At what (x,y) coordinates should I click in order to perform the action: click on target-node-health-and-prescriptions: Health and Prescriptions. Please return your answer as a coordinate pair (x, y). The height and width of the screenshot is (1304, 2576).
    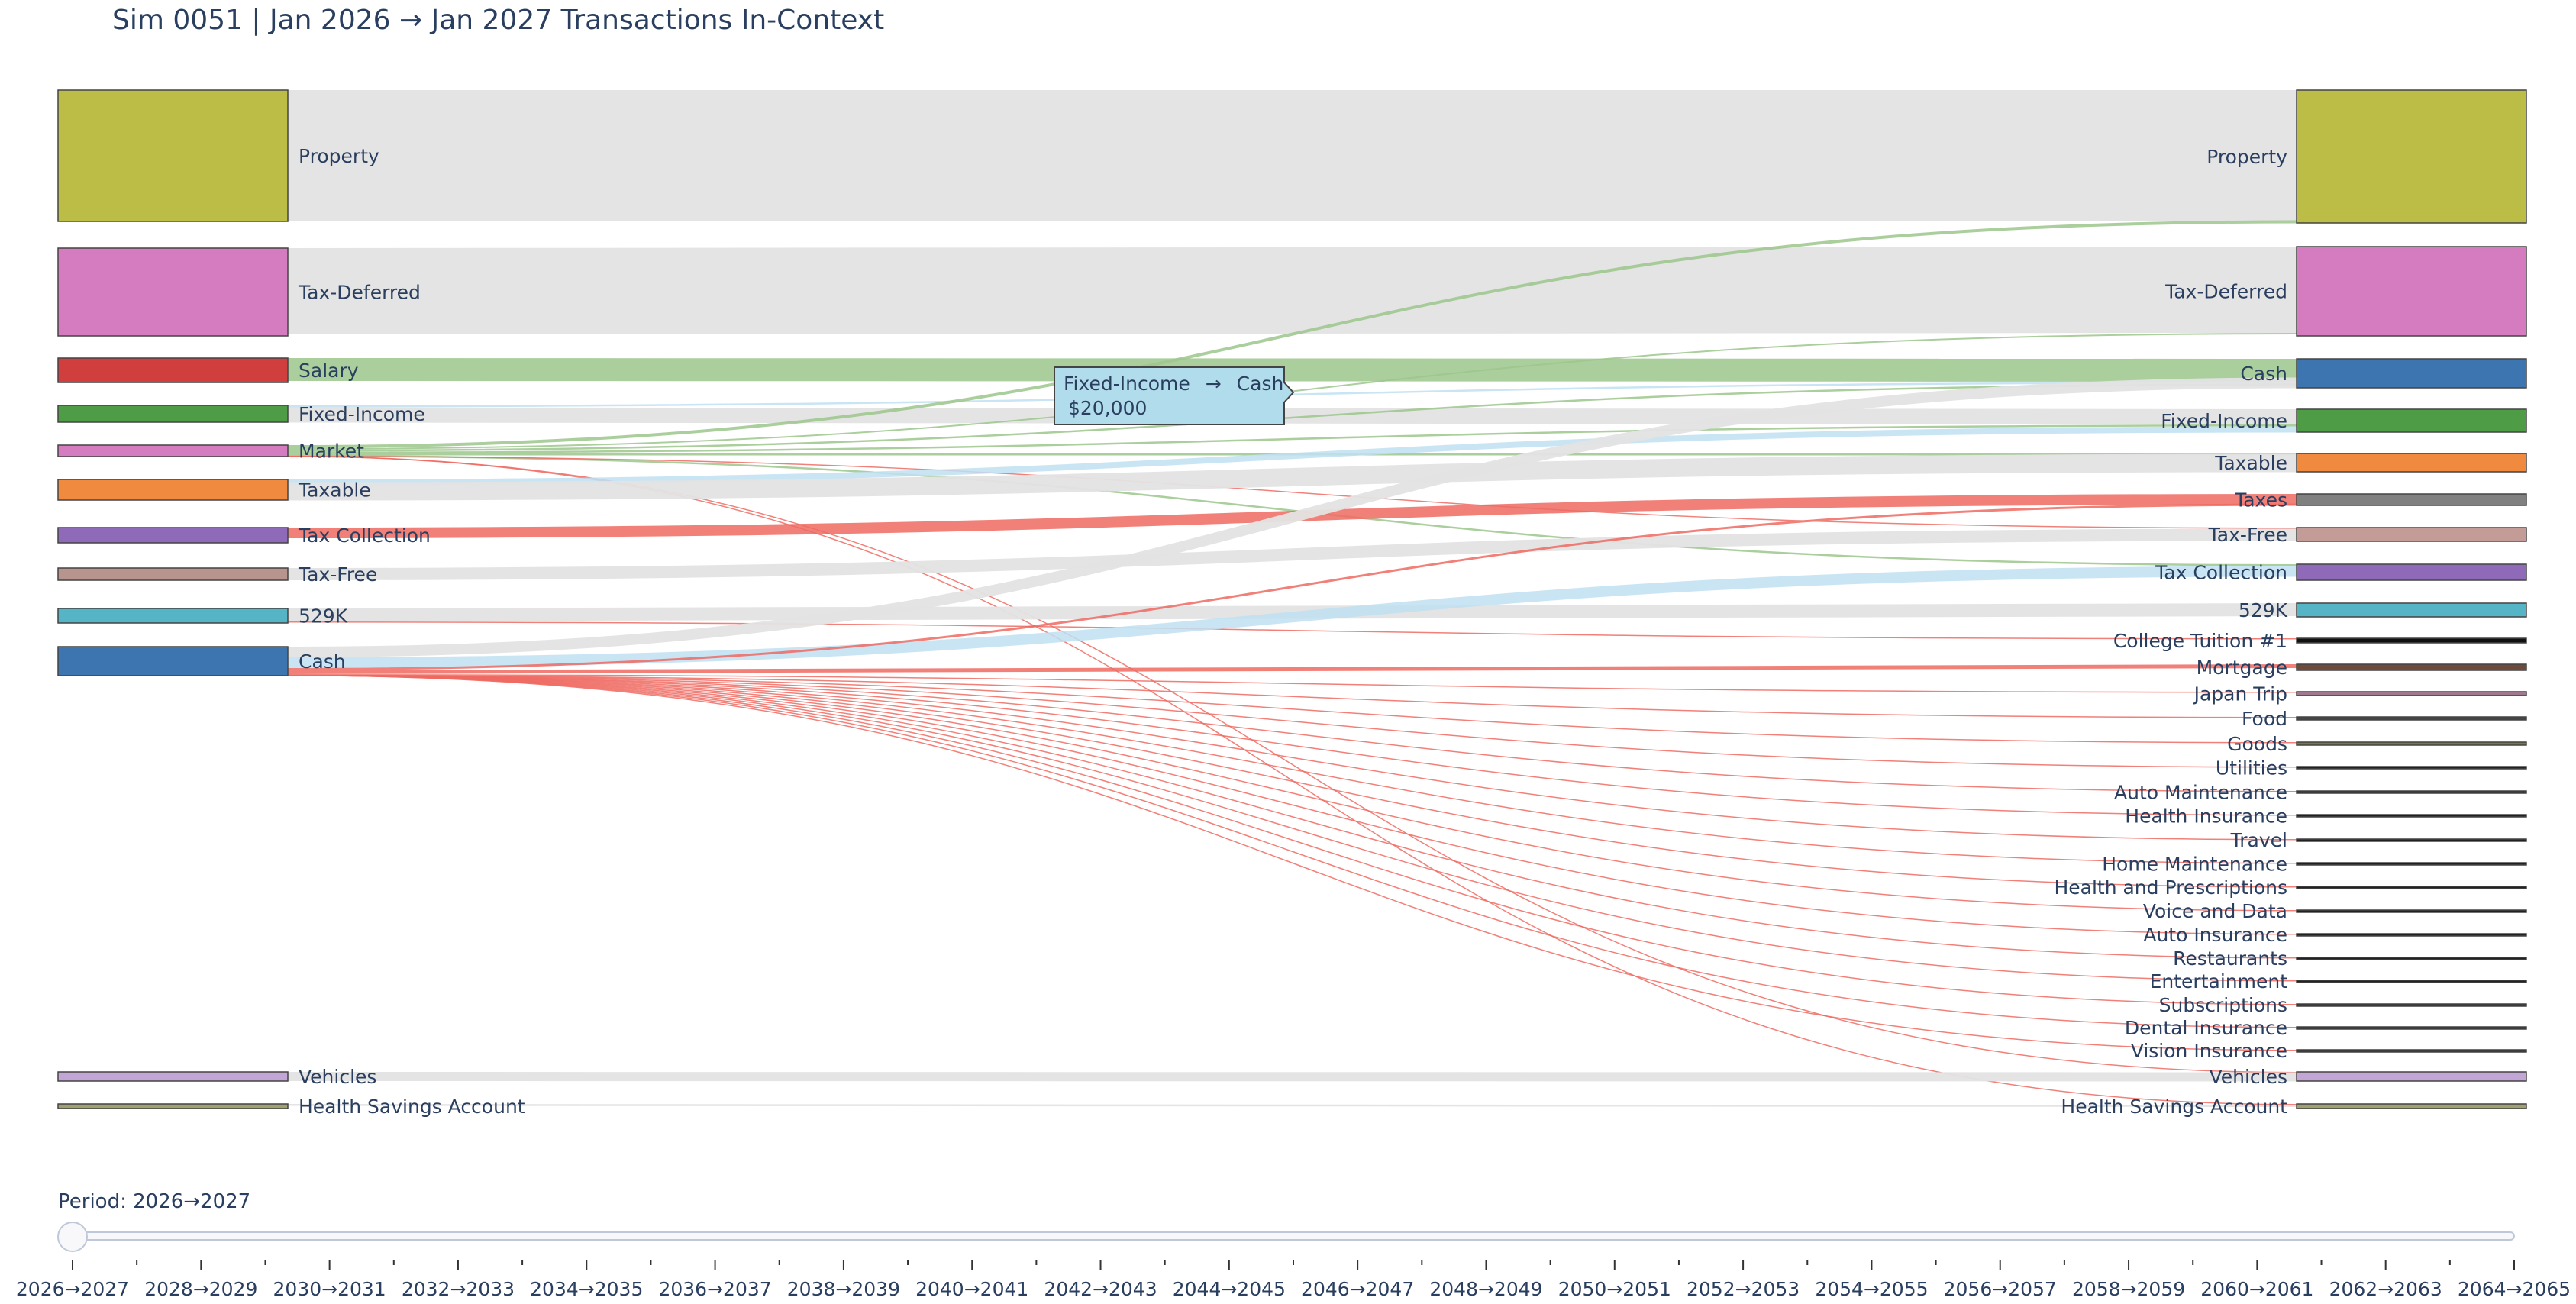
    Looking at the image, I should click on (2290, 887).